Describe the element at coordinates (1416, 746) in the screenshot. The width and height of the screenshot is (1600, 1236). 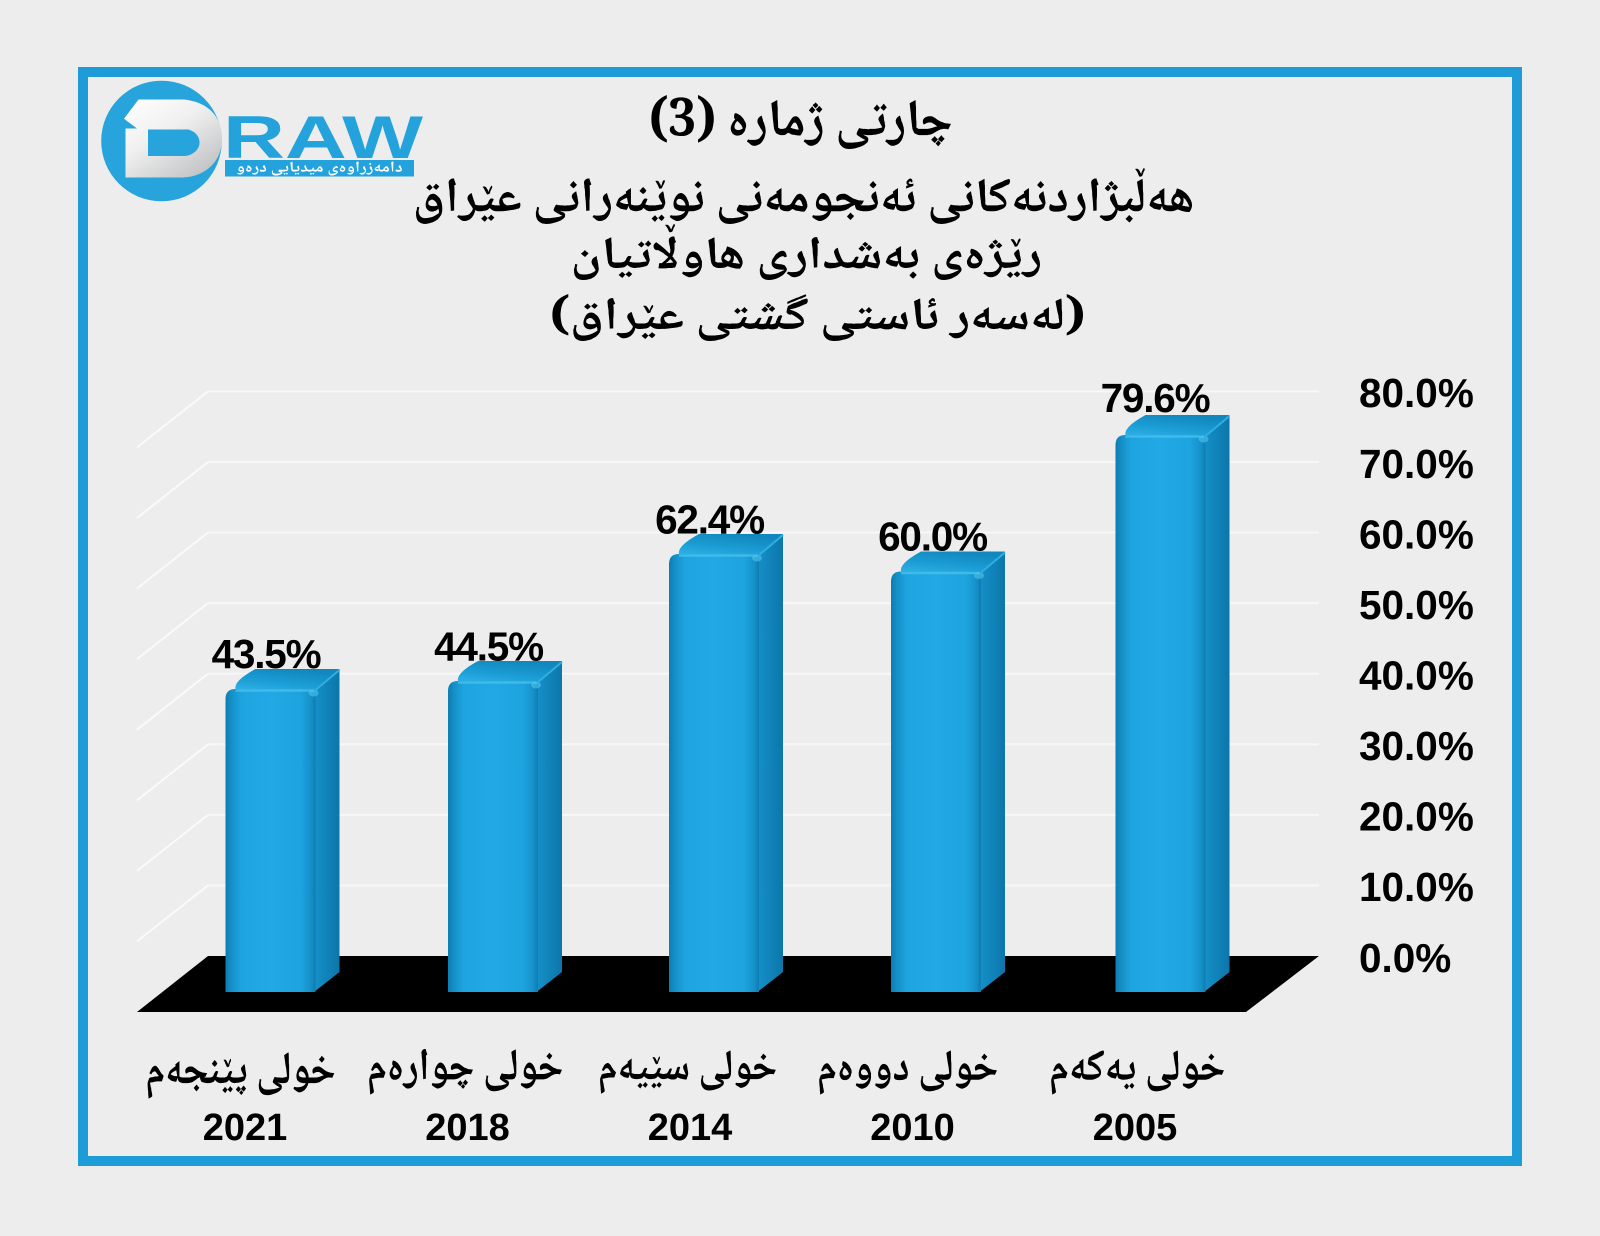
I see `svg-text: 30.0%` at that location.